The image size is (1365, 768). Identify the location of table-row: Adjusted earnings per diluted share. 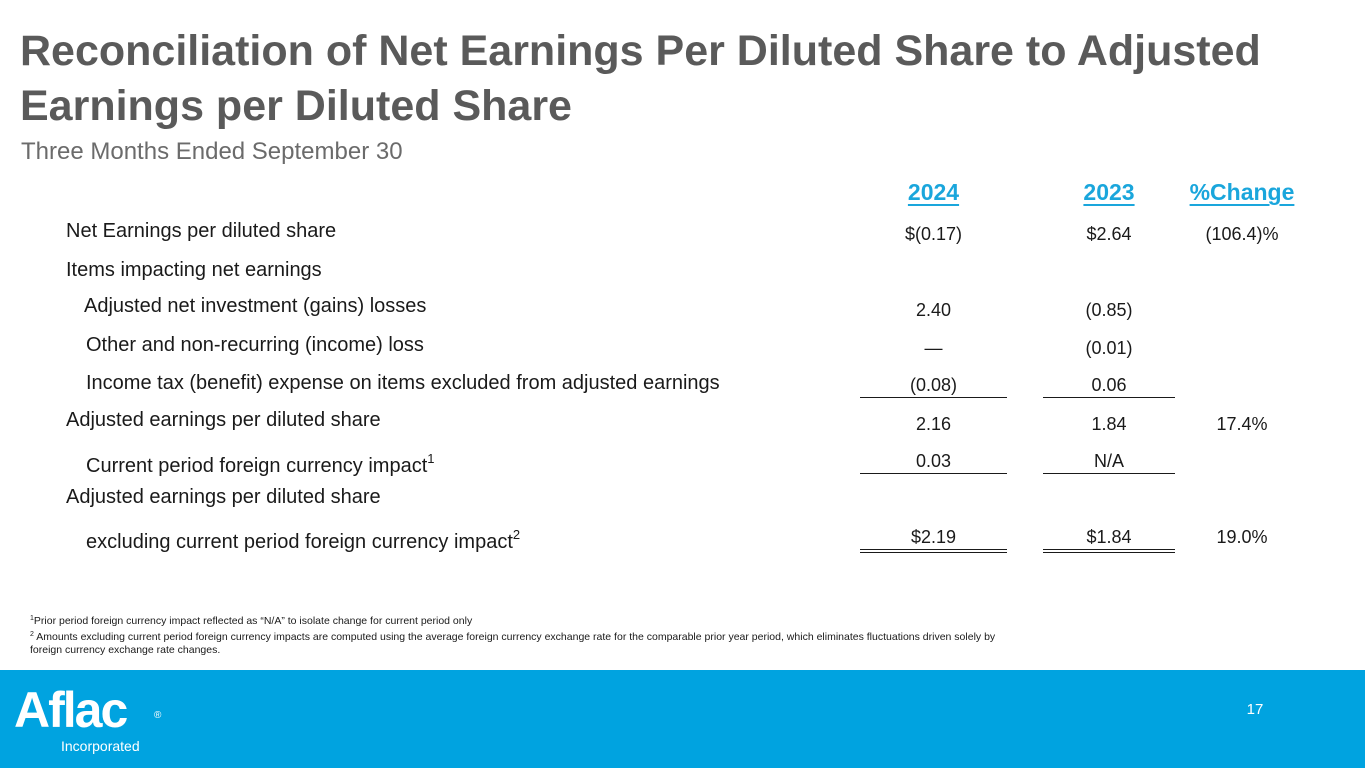
(682, 504).